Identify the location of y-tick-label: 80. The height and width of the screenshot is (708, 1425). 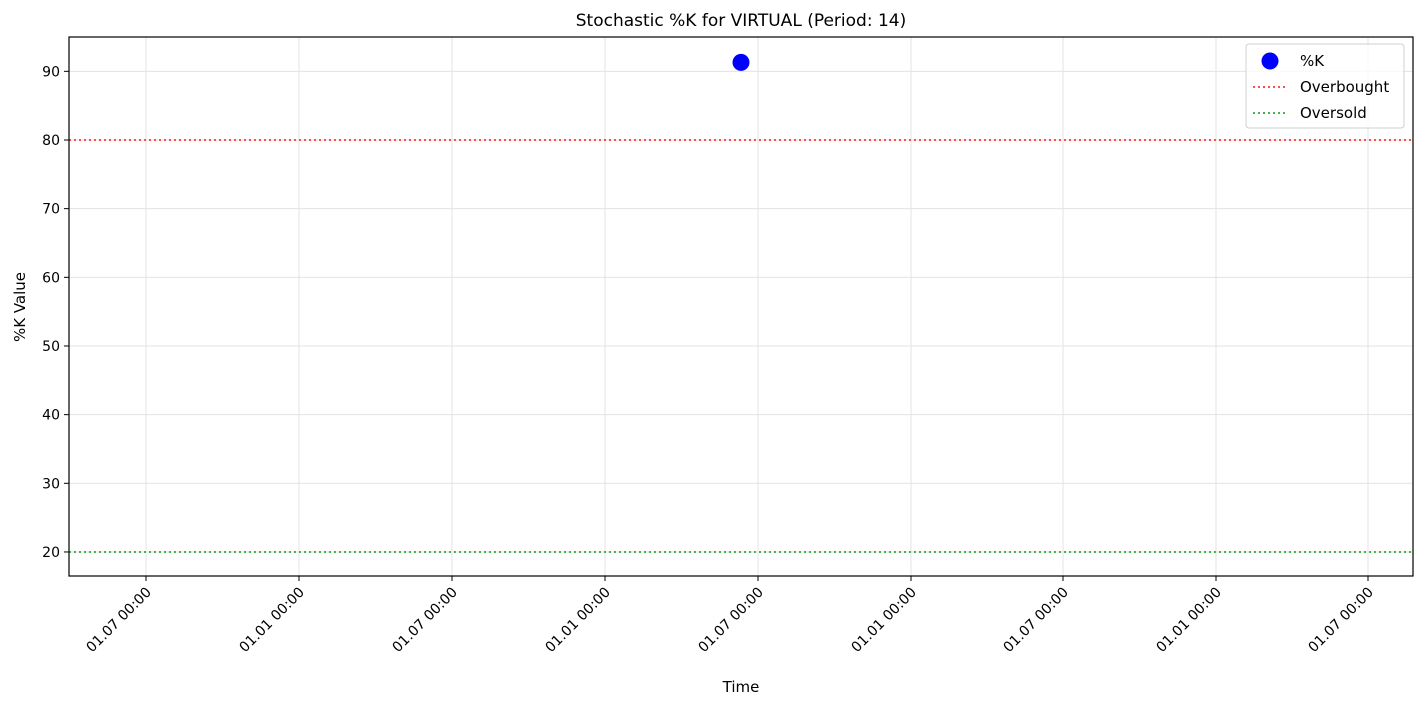
(51, 141).